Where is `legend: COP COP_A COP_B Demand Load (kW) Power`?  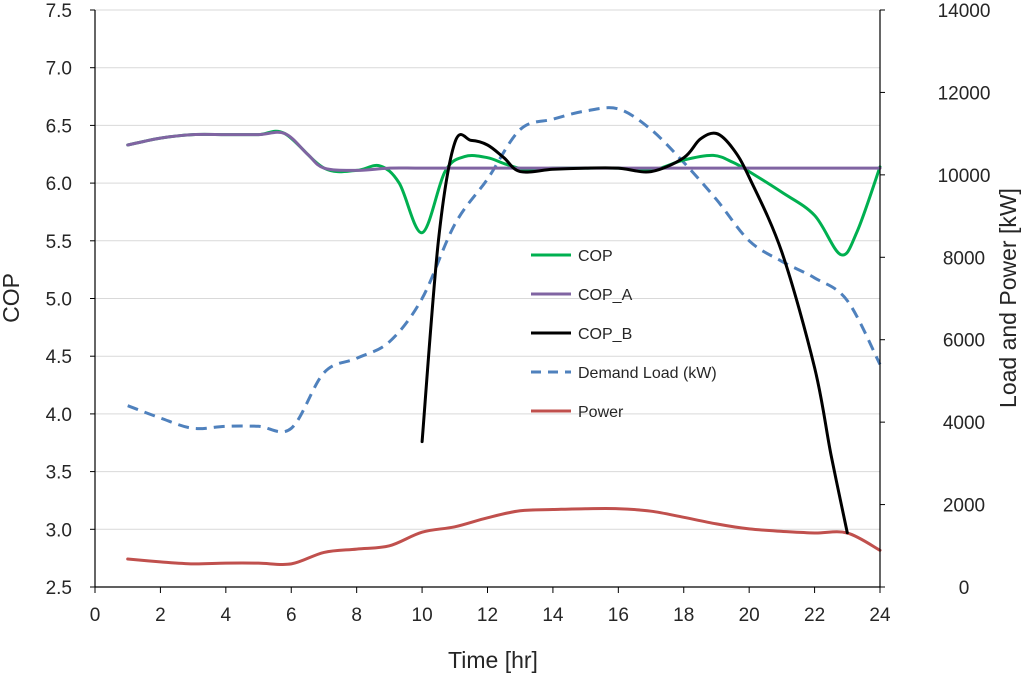
legend: COP COP_A COP_B Demand Load (kW) Power is located at coordinates (624, 334).